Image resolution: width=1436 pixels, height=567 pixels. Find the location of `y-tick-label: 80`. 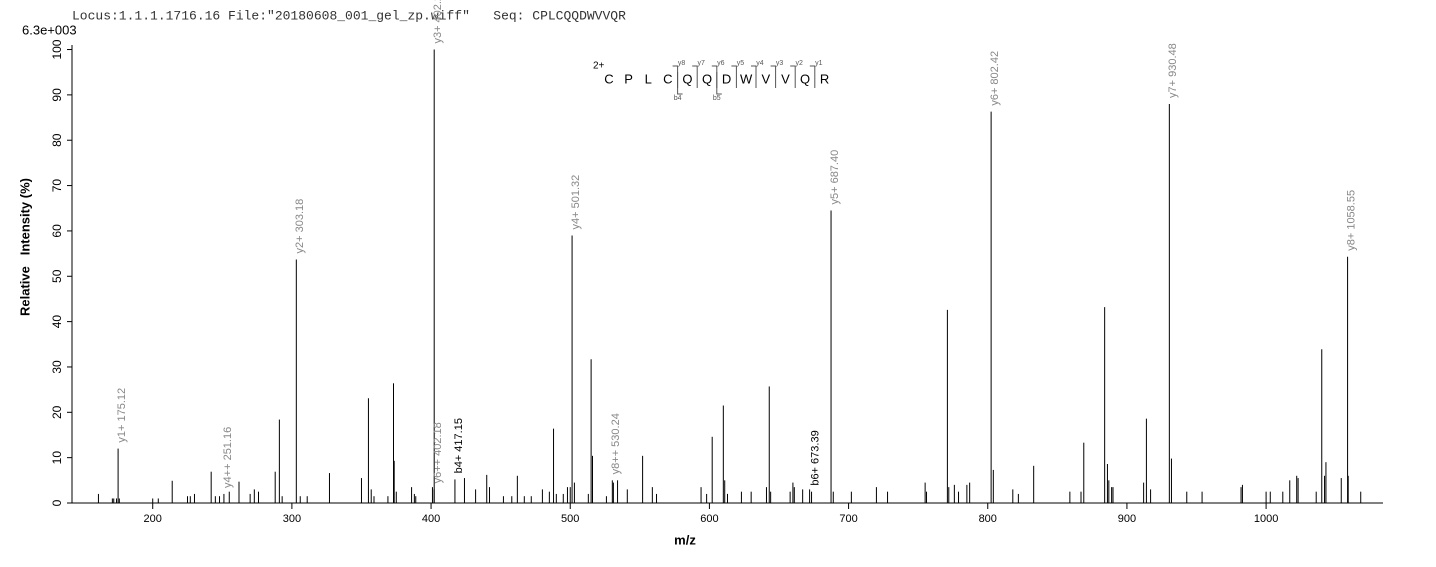

y-tick-label: 80 is located at coordinates (57, 140).